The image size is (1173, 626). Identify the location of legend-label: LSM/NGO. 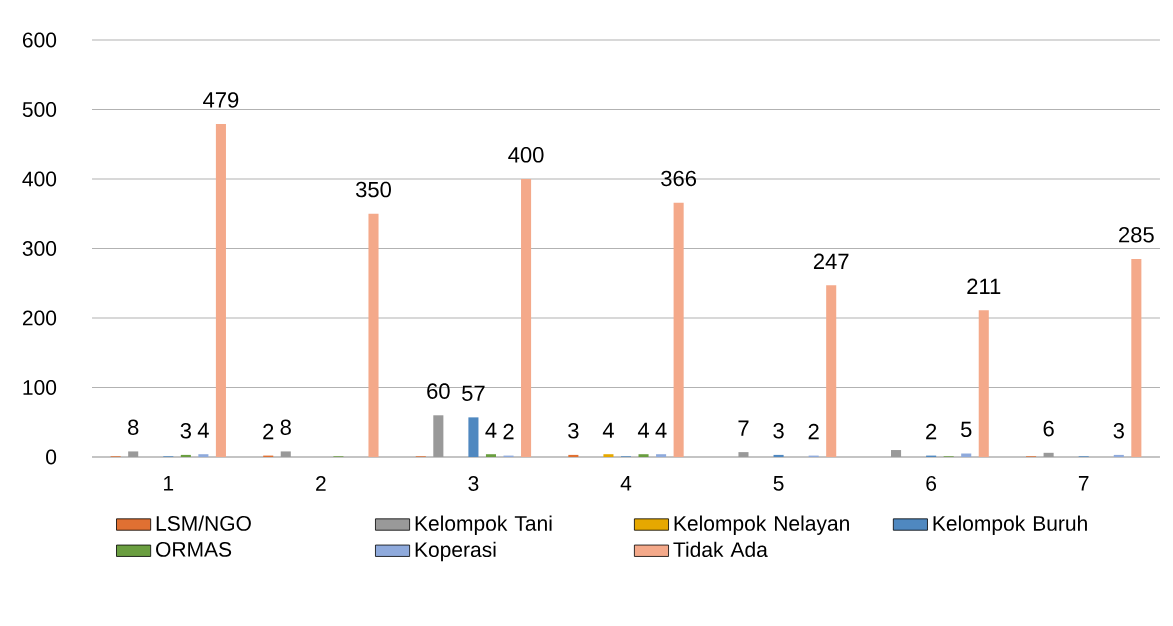
(203, 523).